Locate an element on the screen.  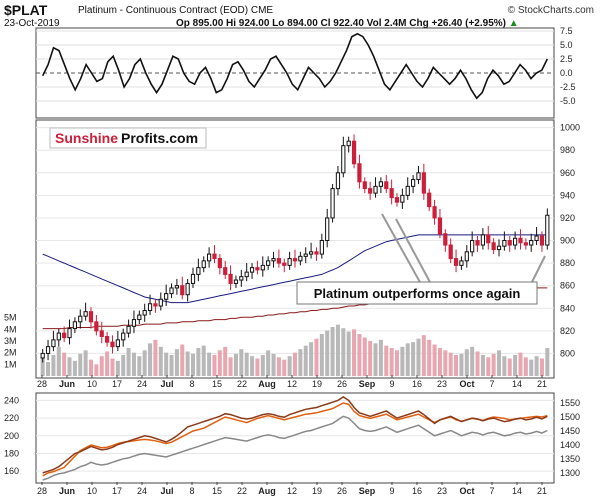
comparison-left-tick-label: 160 is located at coordinates (11, 471).